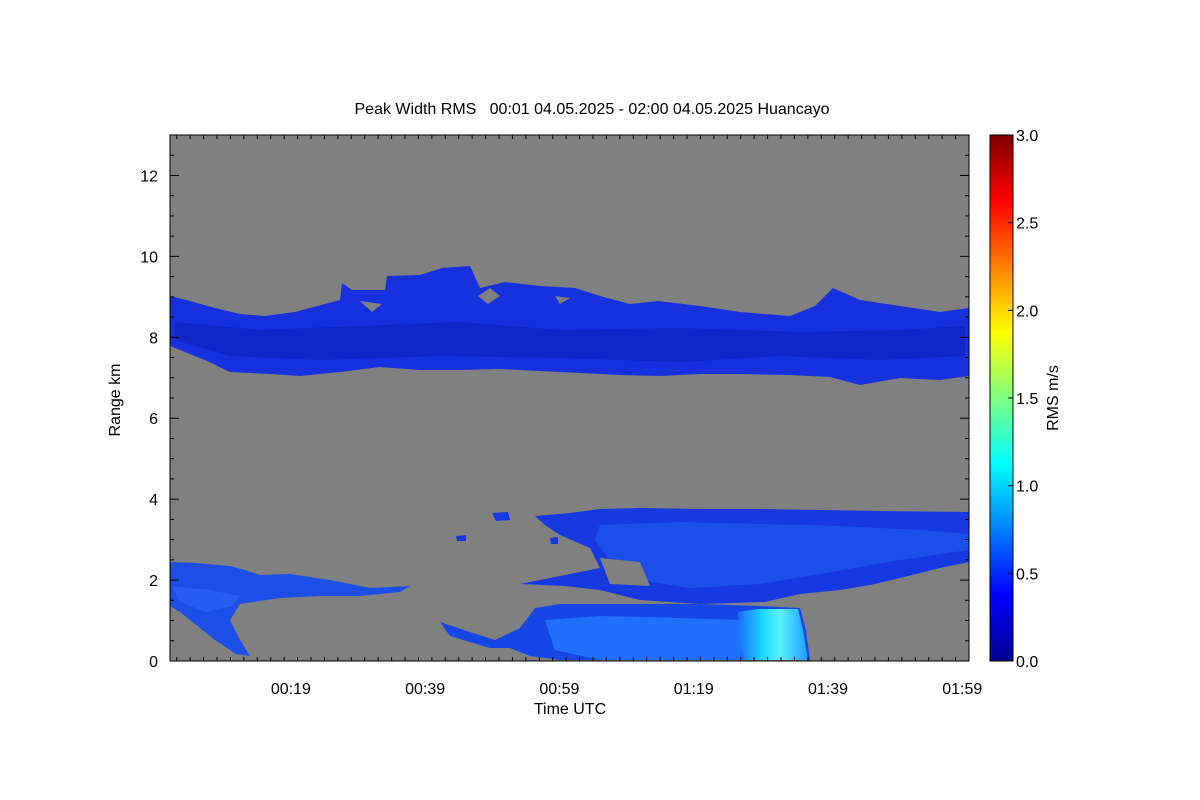  I want to click on x-axis-tick-labels: 00:19 00:39 00:59 01:19 01:39 01:59, so click(627, 689).